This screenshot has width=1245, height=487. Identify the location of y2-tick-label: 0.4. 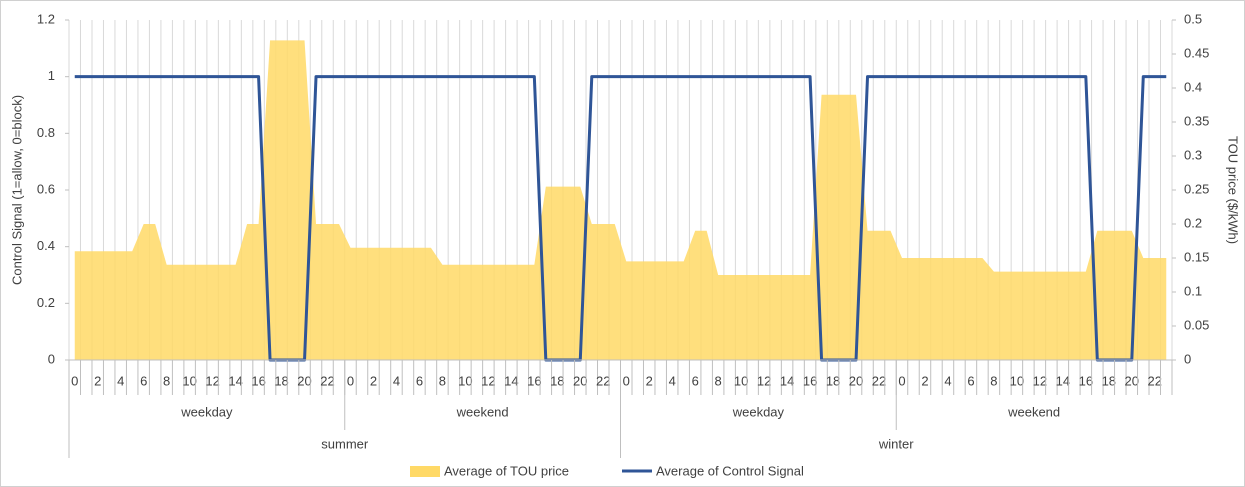
(1193, 86).